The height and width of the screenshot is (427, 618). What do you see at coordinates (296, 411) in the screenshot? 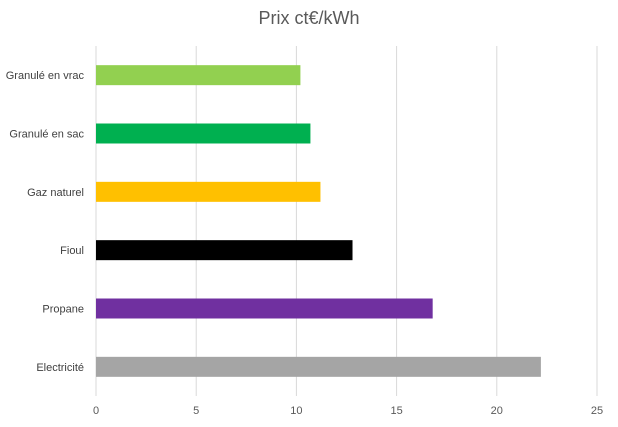
I see `x-tick-label: 10` at bounding box center [296, 411].